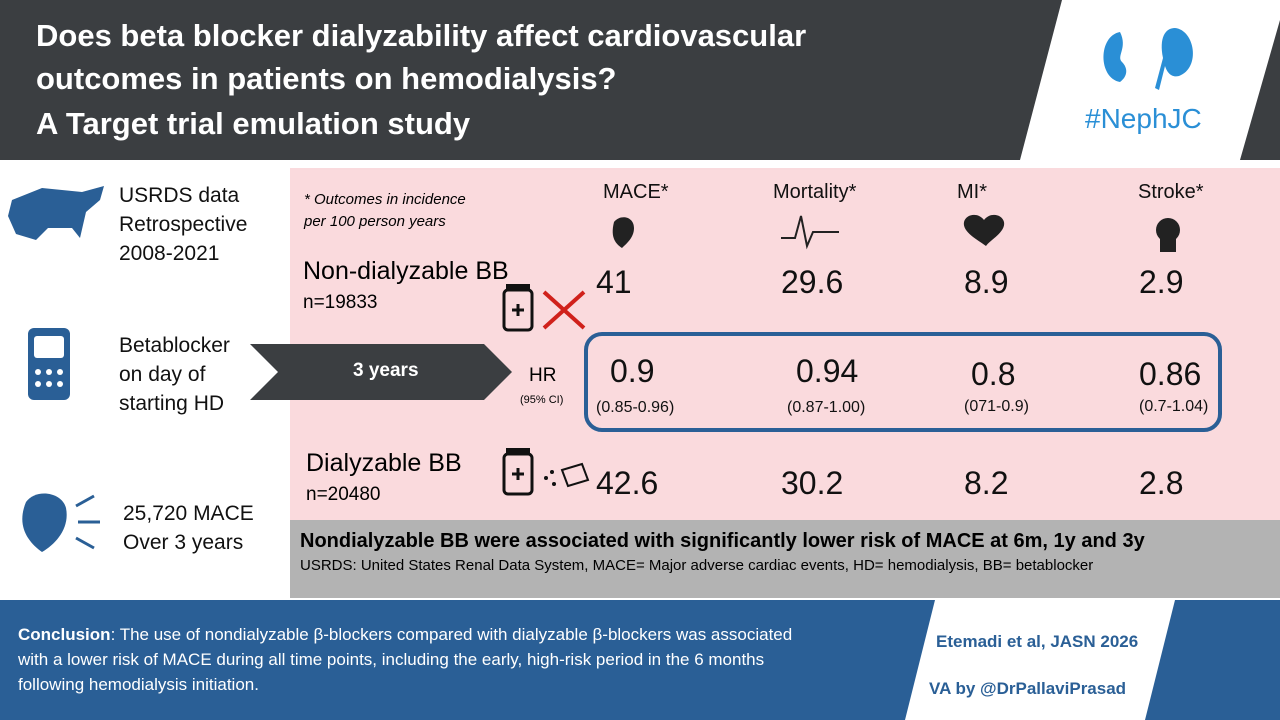 The image size is (1280, 720). I want to click on dialyzable-pill-icon, so click(546, 472).